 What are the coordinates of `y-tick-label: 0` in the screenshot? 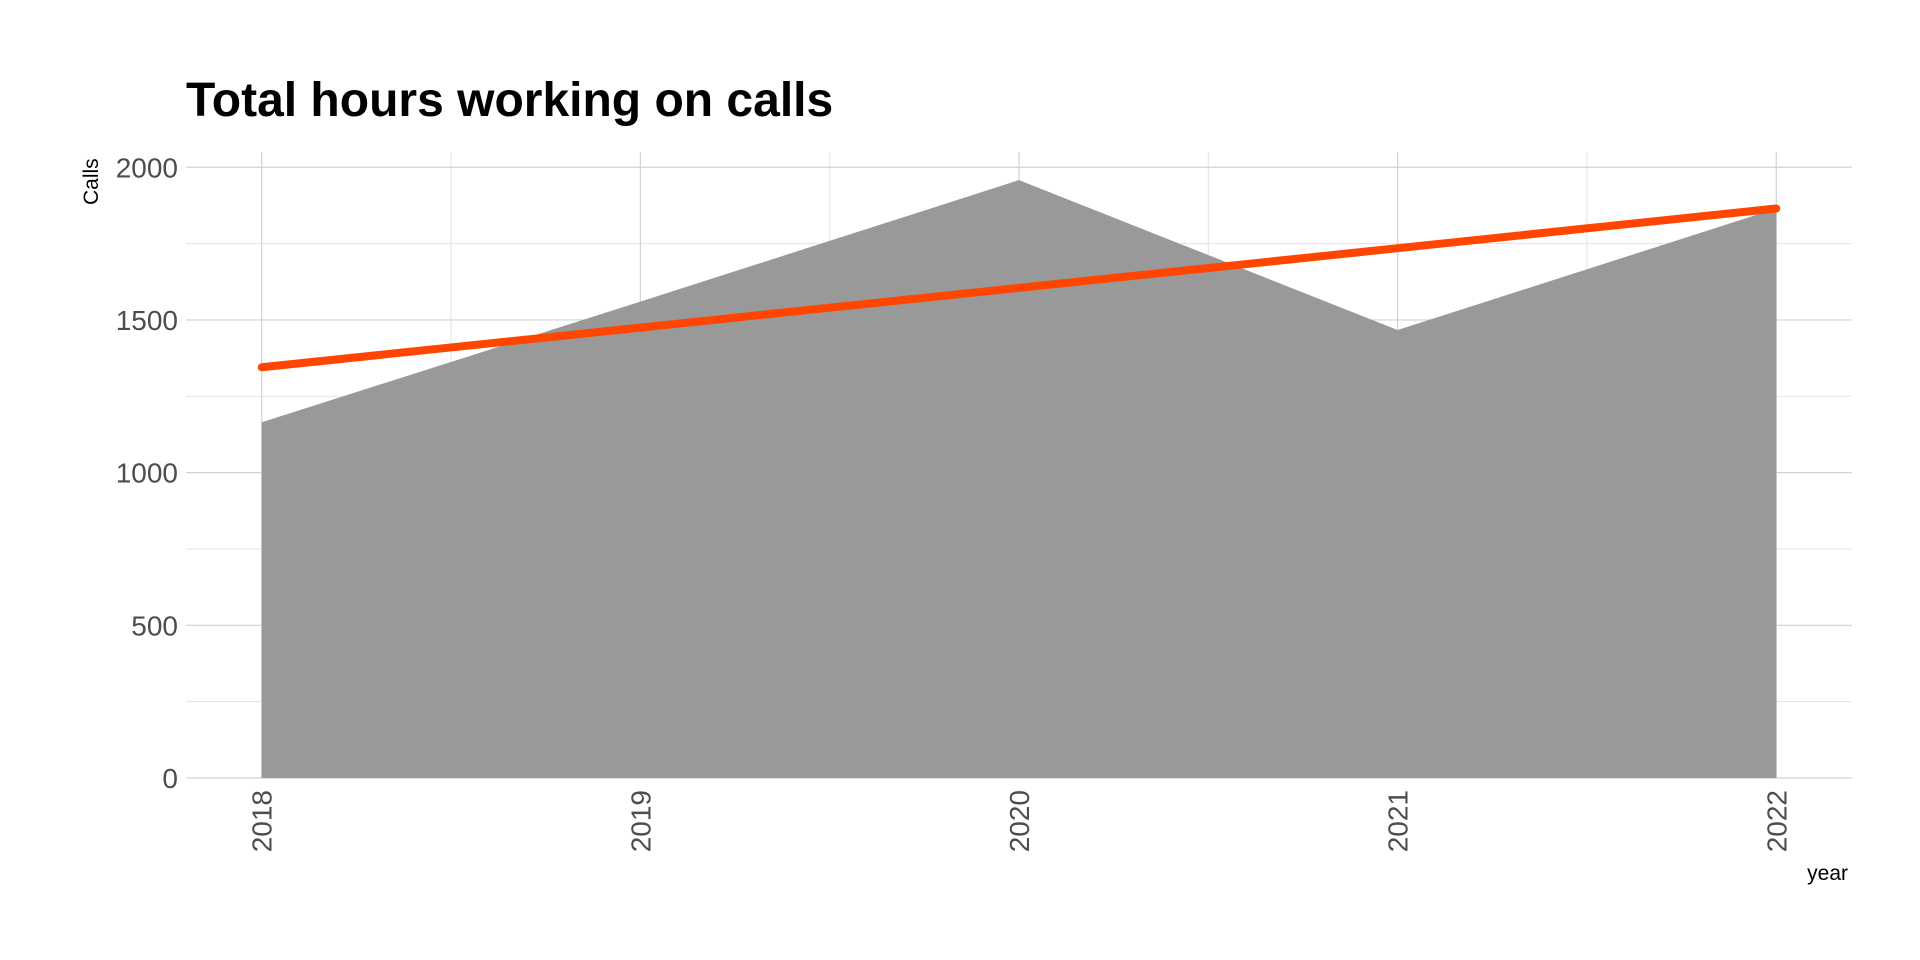 It's located at (170, 778).